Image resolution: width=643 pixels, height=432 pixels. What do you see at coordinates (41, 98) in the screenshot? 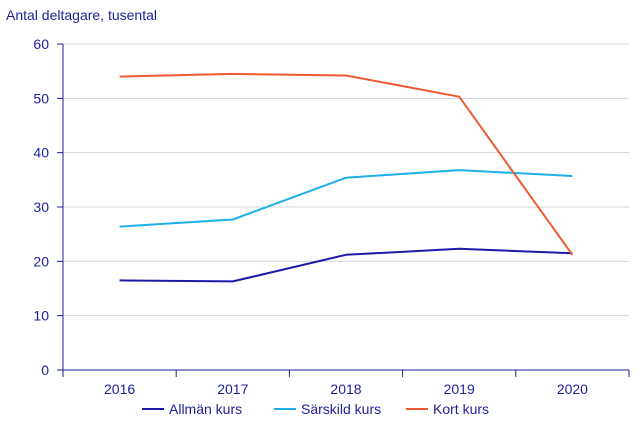
I see `y-tick-label: 50` at bounding box center [41, 98].